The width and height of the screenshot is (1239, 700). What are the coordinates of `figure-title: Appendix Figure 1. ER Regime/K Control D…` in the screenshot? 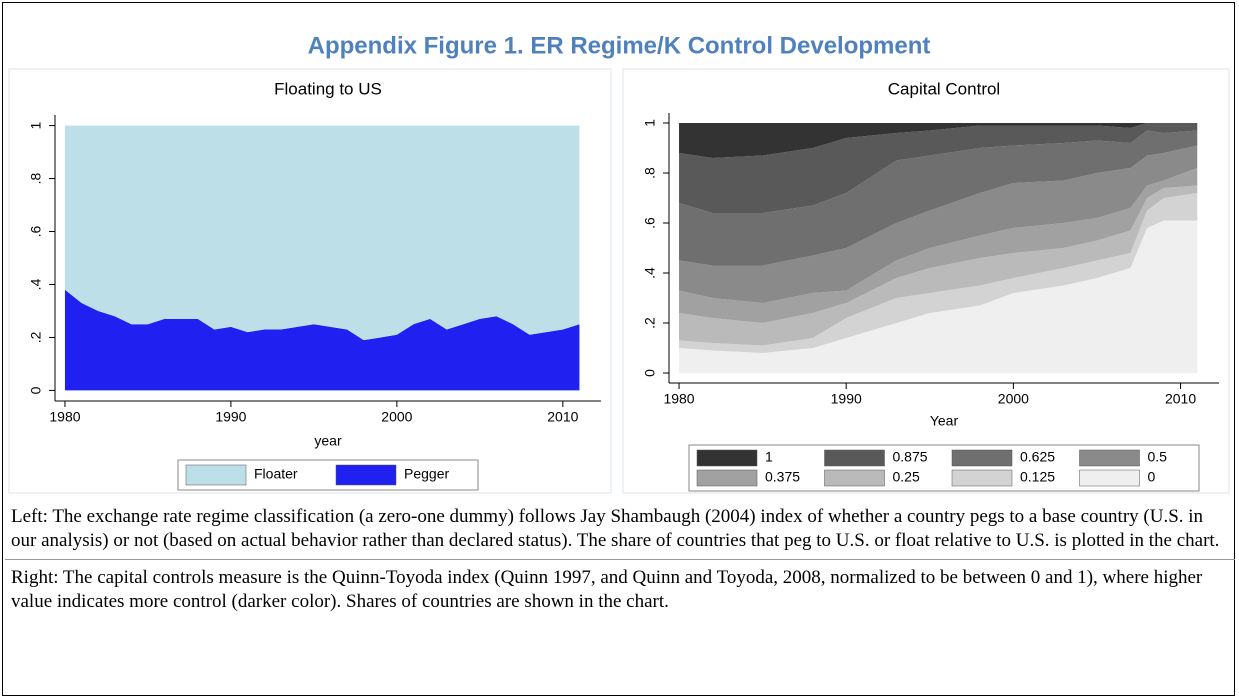 It's located at (619, 45).